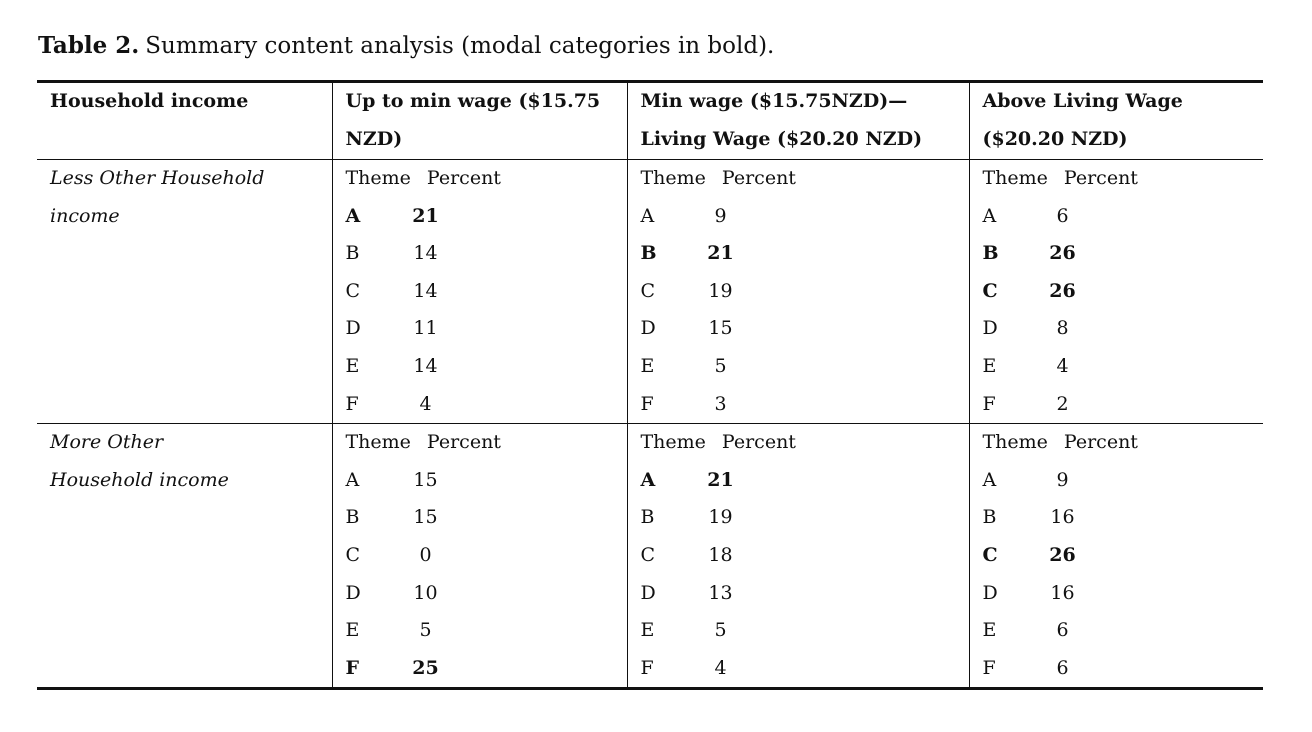 The width and height of the screenshot is (1312, 732). What do you see at coordinates (425, 667) in the screenshot?
I see `percent: 25` at bounding box center [425, 667].